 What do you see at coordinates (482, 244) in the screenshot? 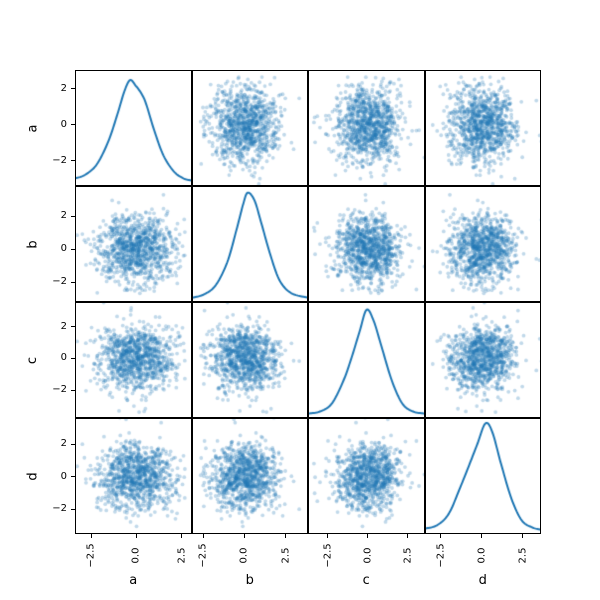
I see `scatter-panel-b-vs-d` at bounding box center [482, 244].